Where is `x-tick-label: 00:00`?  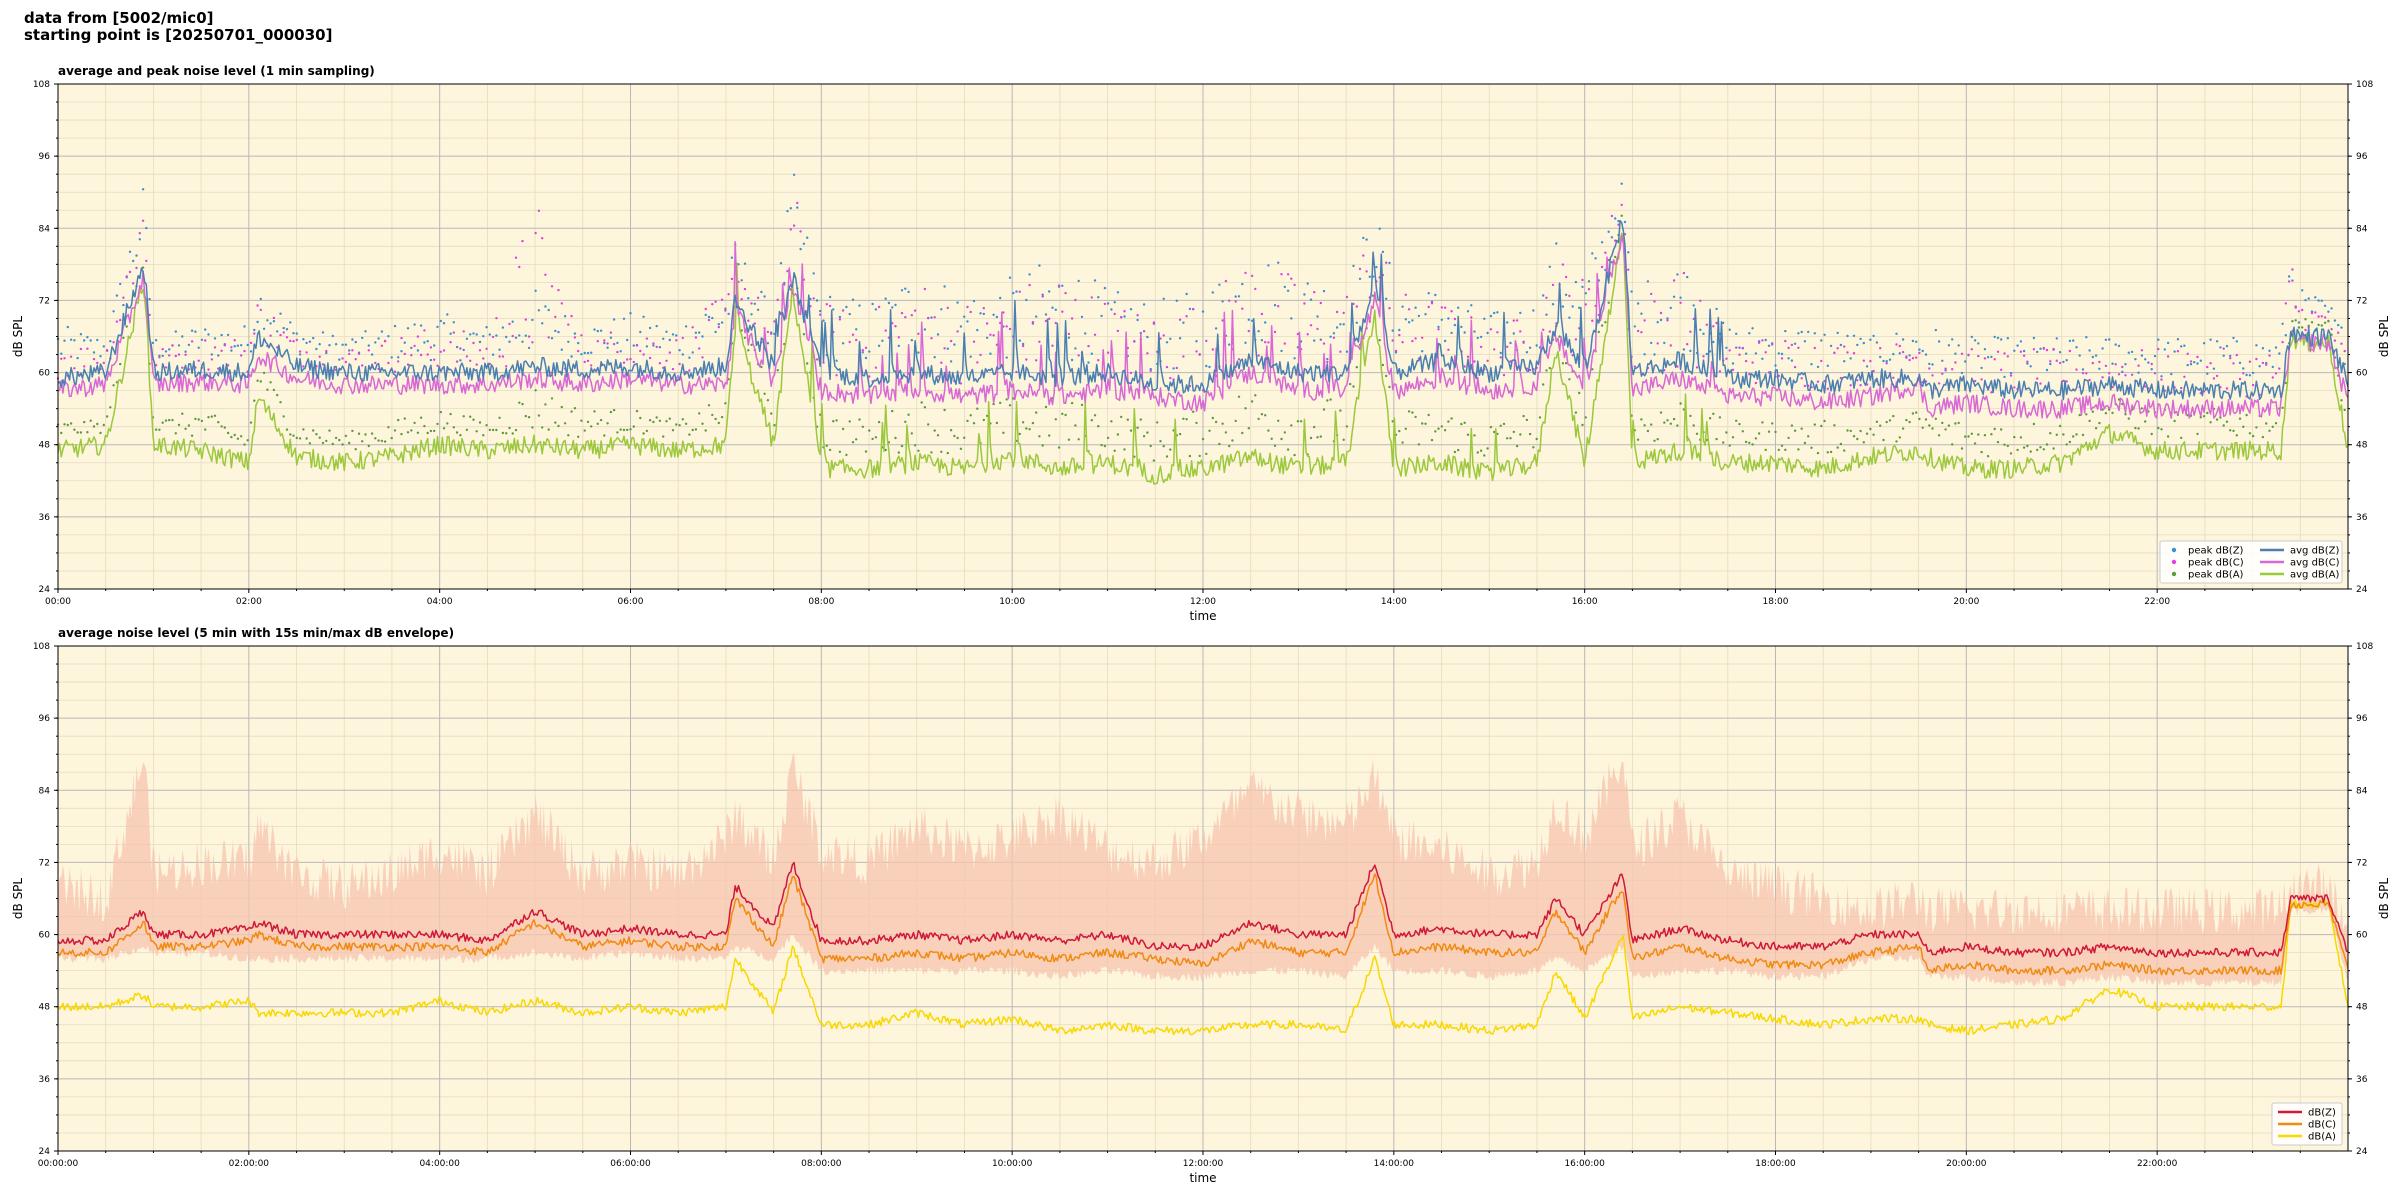 x-tick-label: 00:00 is located at coordinates (58, 602).